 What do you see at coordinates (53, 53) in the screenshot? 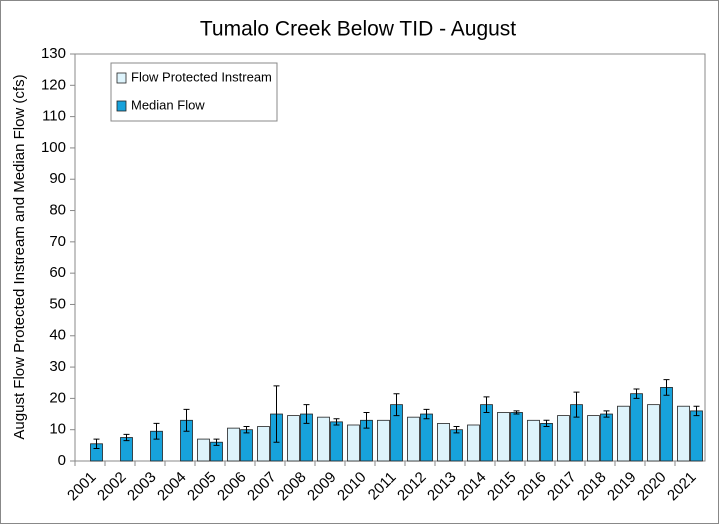
I see `y-tick-label: 130` at bounding box center [53, 53].